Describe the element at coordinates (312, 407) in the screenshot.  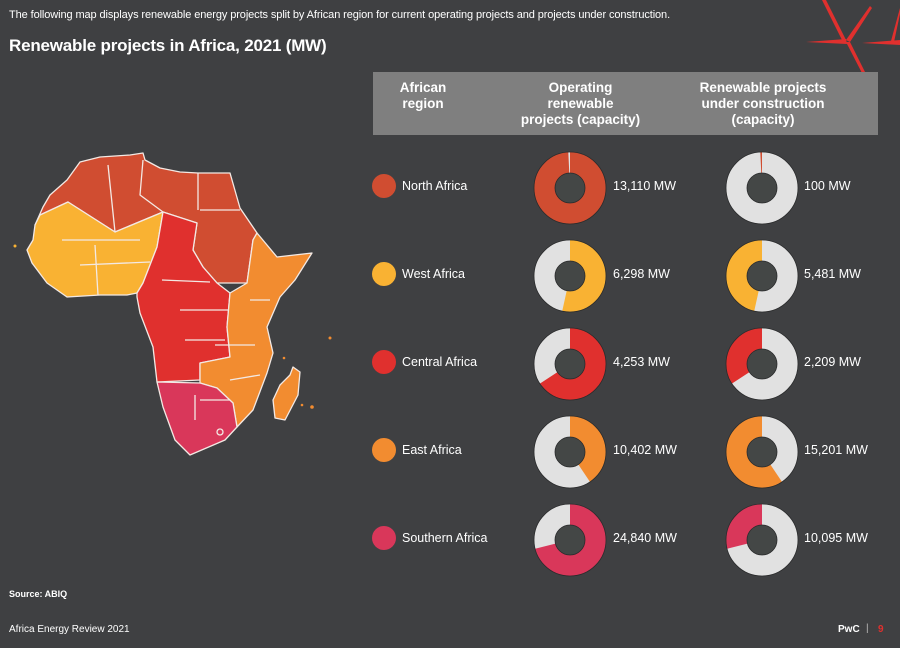
I see `map-mauritius` at that location.